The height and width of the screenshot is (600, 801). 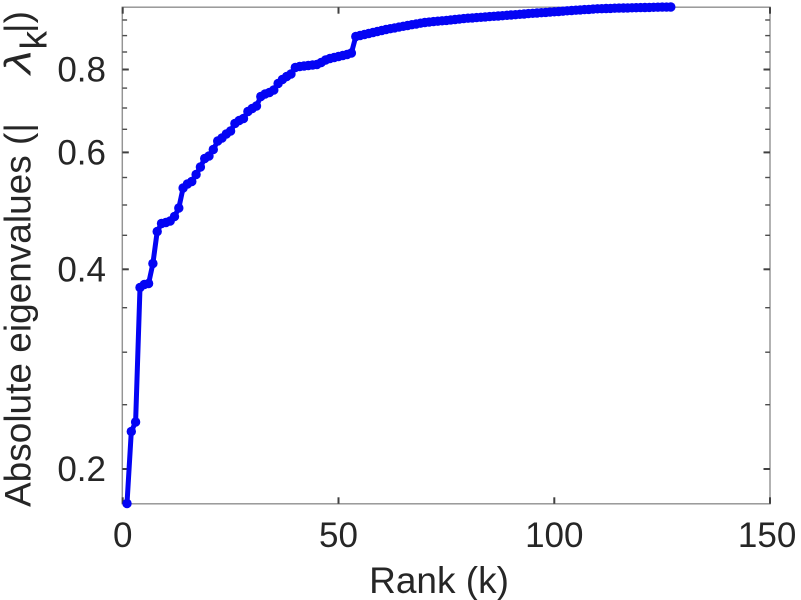 What do you see at coordinates (122, 535) in the screenshot?
I see `svg-text: 0` at bounding box center [122, 535].